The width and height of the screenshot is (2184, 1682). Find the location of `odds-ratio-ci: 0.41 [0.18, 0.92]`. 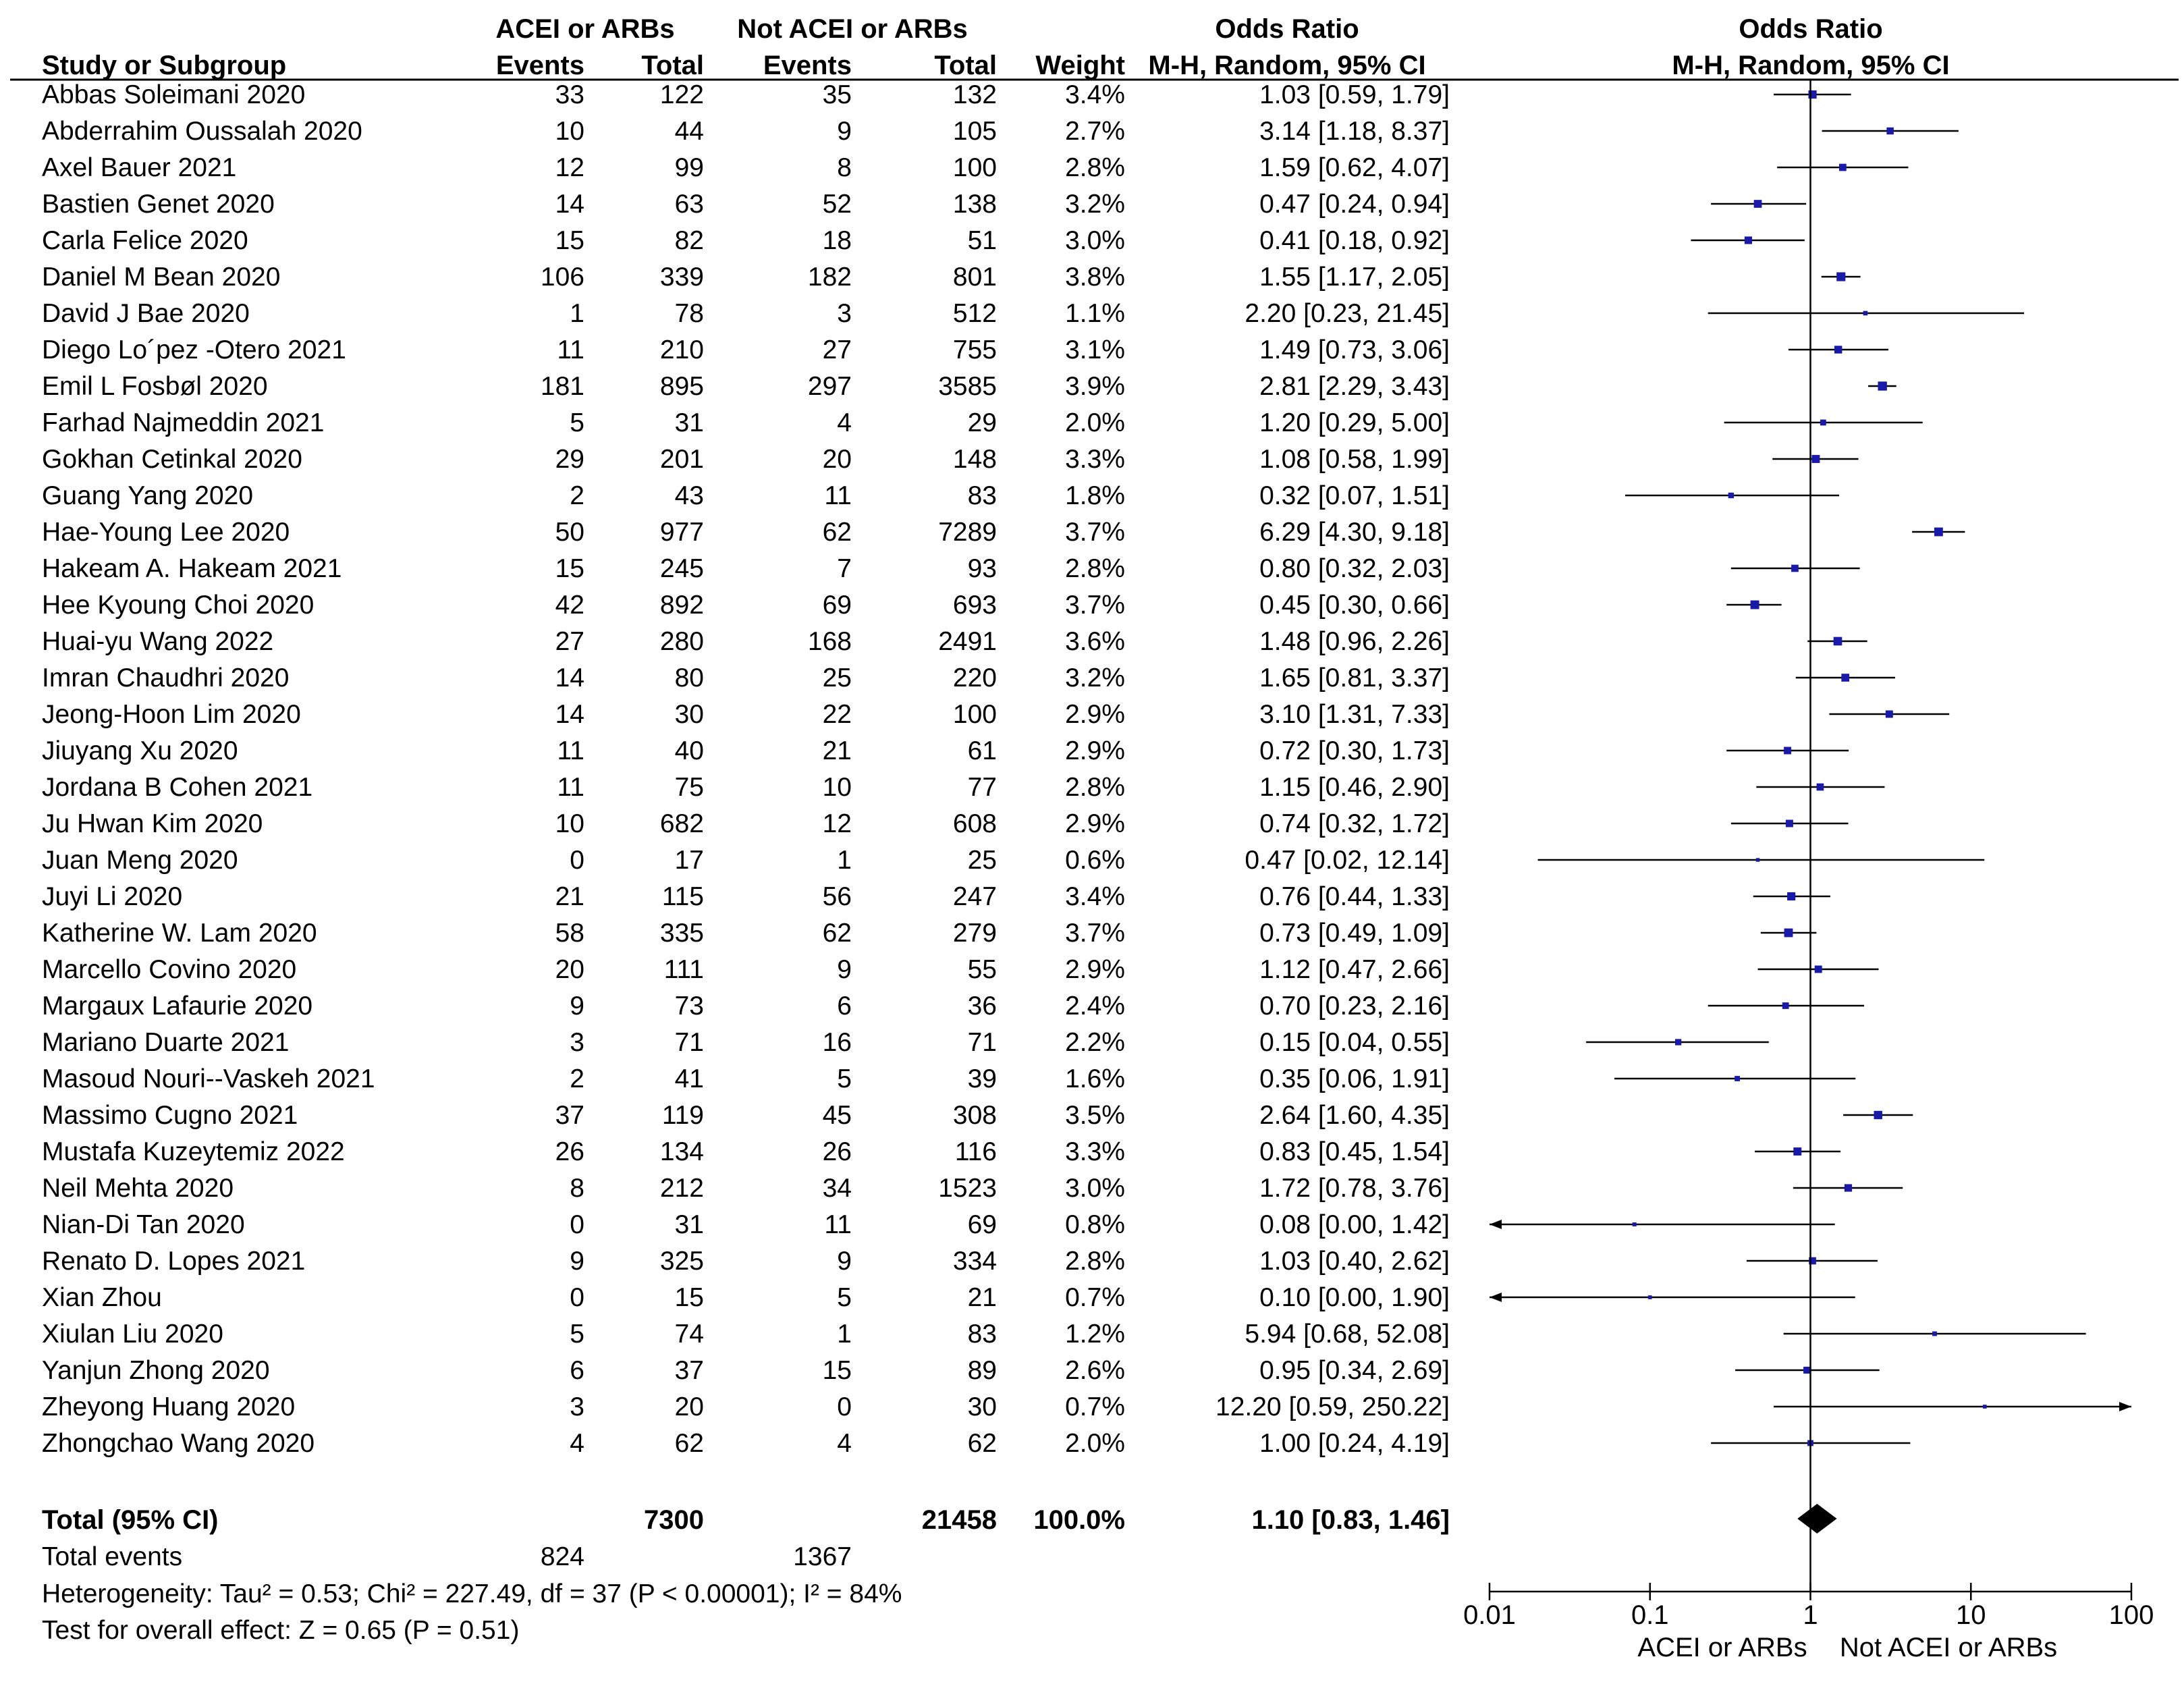

odds-ratio-ci: 0.41 [0.18, 0.92] is located at coordinates (1355, 241).